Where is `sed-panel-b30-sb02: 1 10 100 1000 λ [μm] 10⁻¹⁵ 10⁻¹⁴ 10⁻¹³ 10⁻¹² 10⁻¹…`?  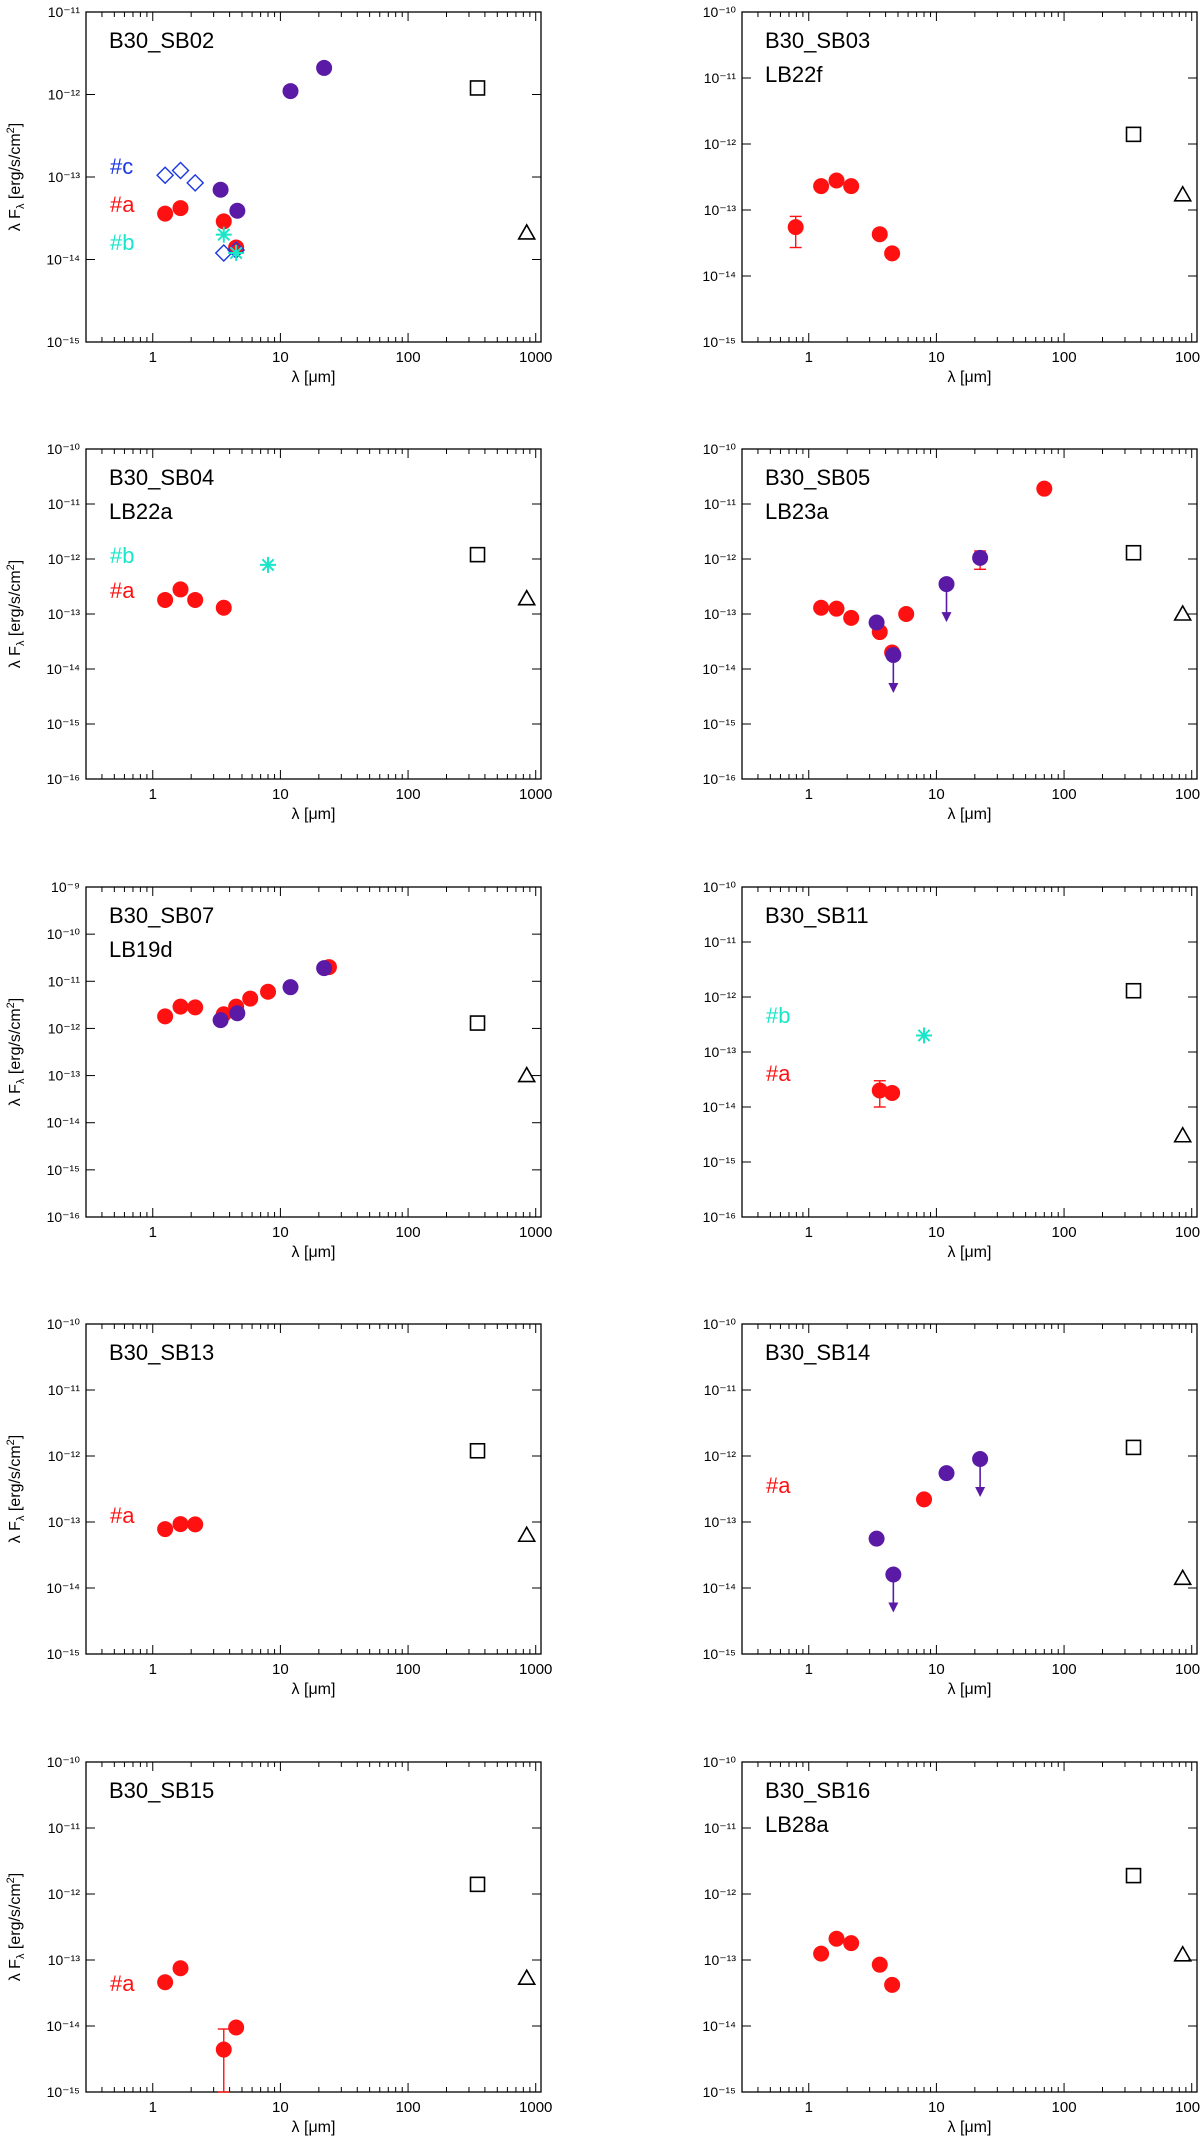 sed-panel-b30-sb02: 1 10 100 1000 λ [μm] 10⁻¹⁵ 10⁻¹⁴ 10⁻¹³ 10⁻¹² 10⁻¹… is located at coordinates (280, 200).